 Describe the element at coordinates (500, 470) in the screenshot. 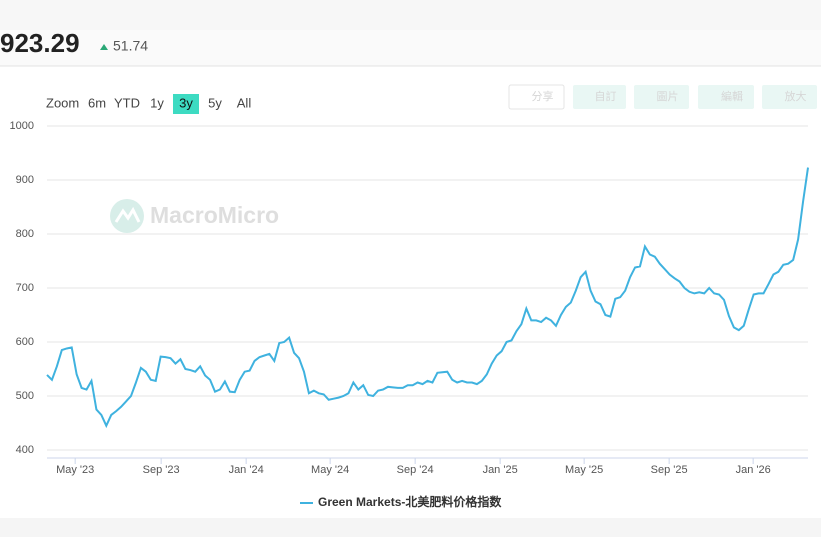

I see `x-tick-label: Jan '25` at that location.